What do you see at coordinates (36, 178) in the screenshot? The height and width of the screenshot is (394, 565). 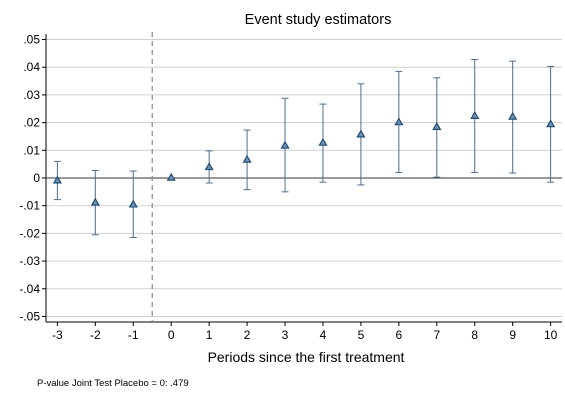 I see `y-tick-label: 0` at bounding box center [36, 178].